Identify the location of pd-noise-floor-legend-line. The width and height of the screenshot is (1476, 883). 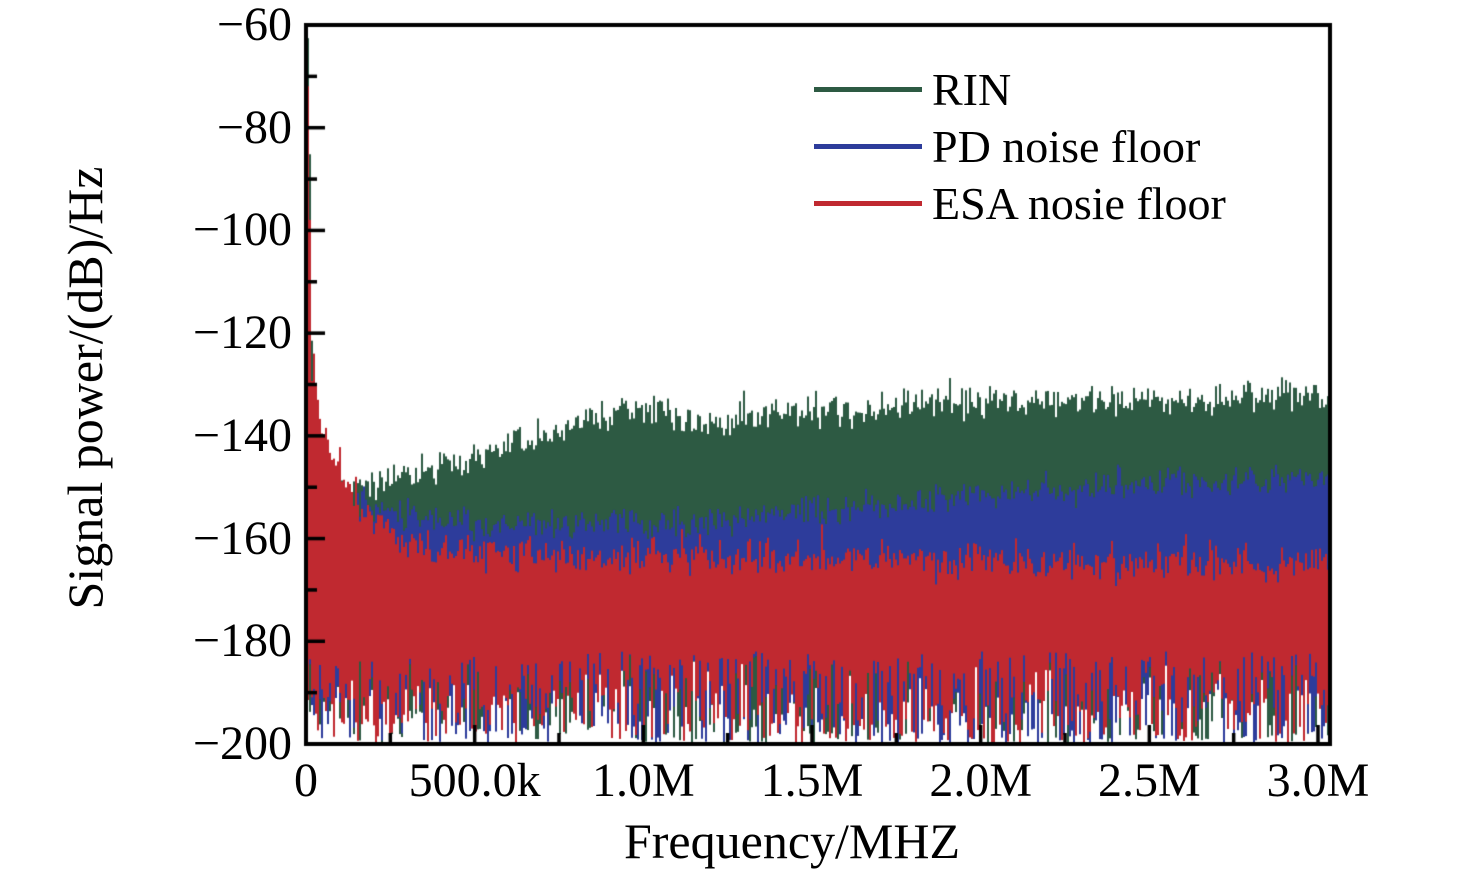
(868, 146).